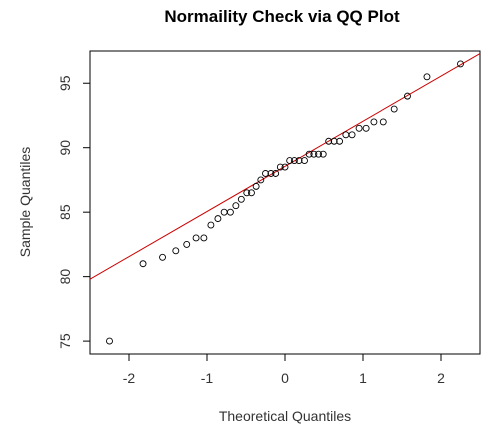 The width and height of the screenshot is (485, 427). What do you see at coordinates (65, 341) in the screenshot?
I see `y-tick-label: 75` at bounding box center [65, 341].